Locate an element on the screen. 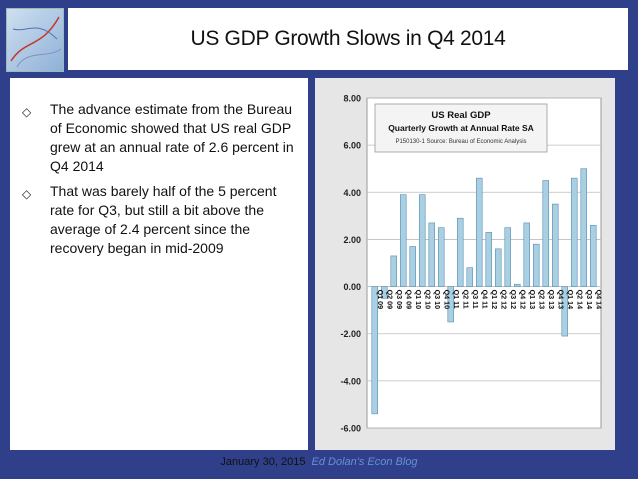 This screenshot has width=638, height=479. x-tick-label: Q3 09 is located at coordinates (399, 300).